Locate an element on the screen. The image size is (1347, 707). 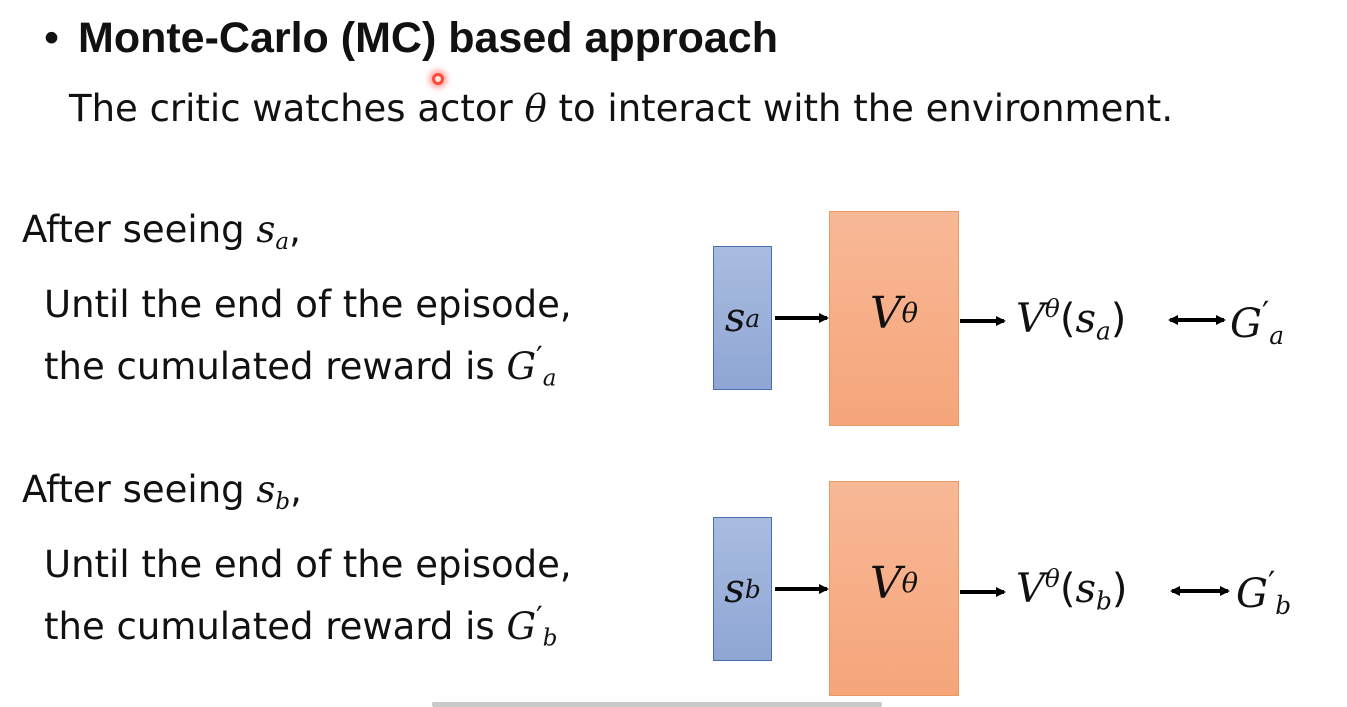
example-b-line1: Until the end of the episode, is located at coordinates (308, 564).